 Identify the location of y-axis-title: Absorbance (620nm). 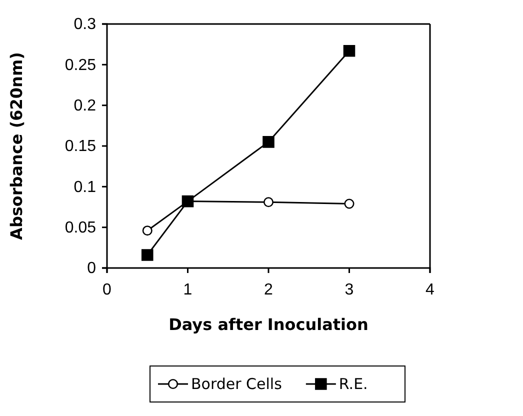
(16, 146).